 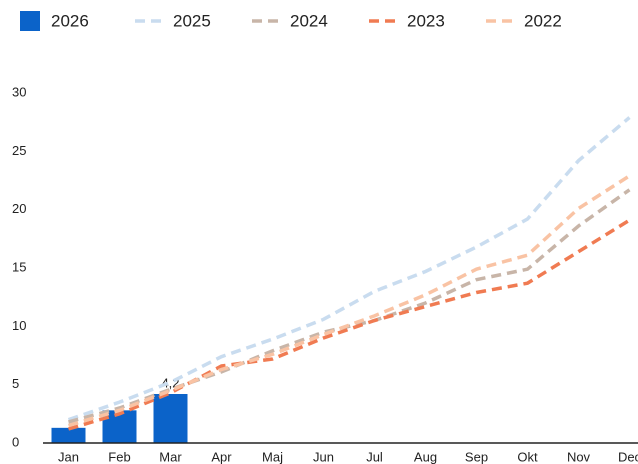 What do you see at coordinates (272, 456) in the screenshot?
I see `x-tick-label: Maj` at bounding box center [272, 456].